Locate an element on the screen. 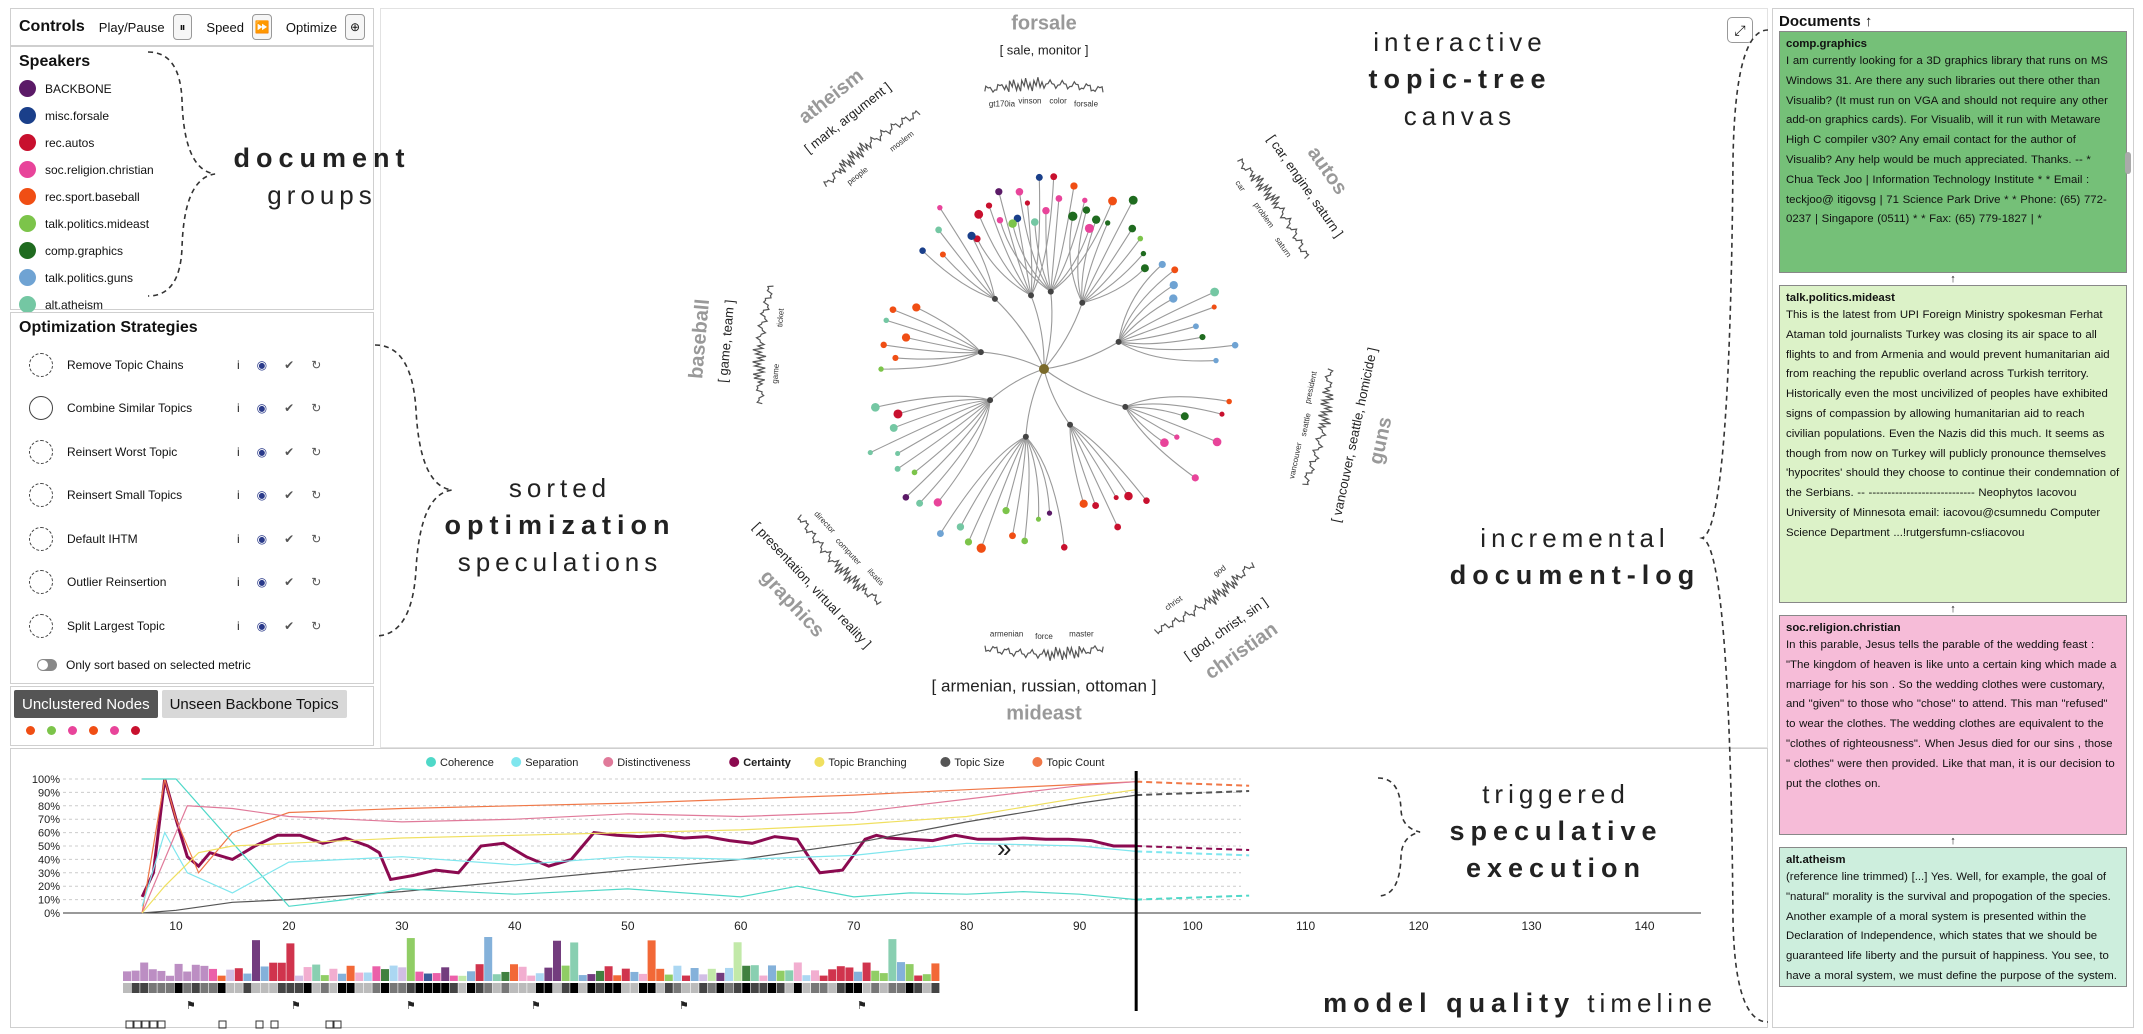 The height and width of the screenshot is (1034, 2143). series-line-distinctiveness is located at coordinates (639, 847).